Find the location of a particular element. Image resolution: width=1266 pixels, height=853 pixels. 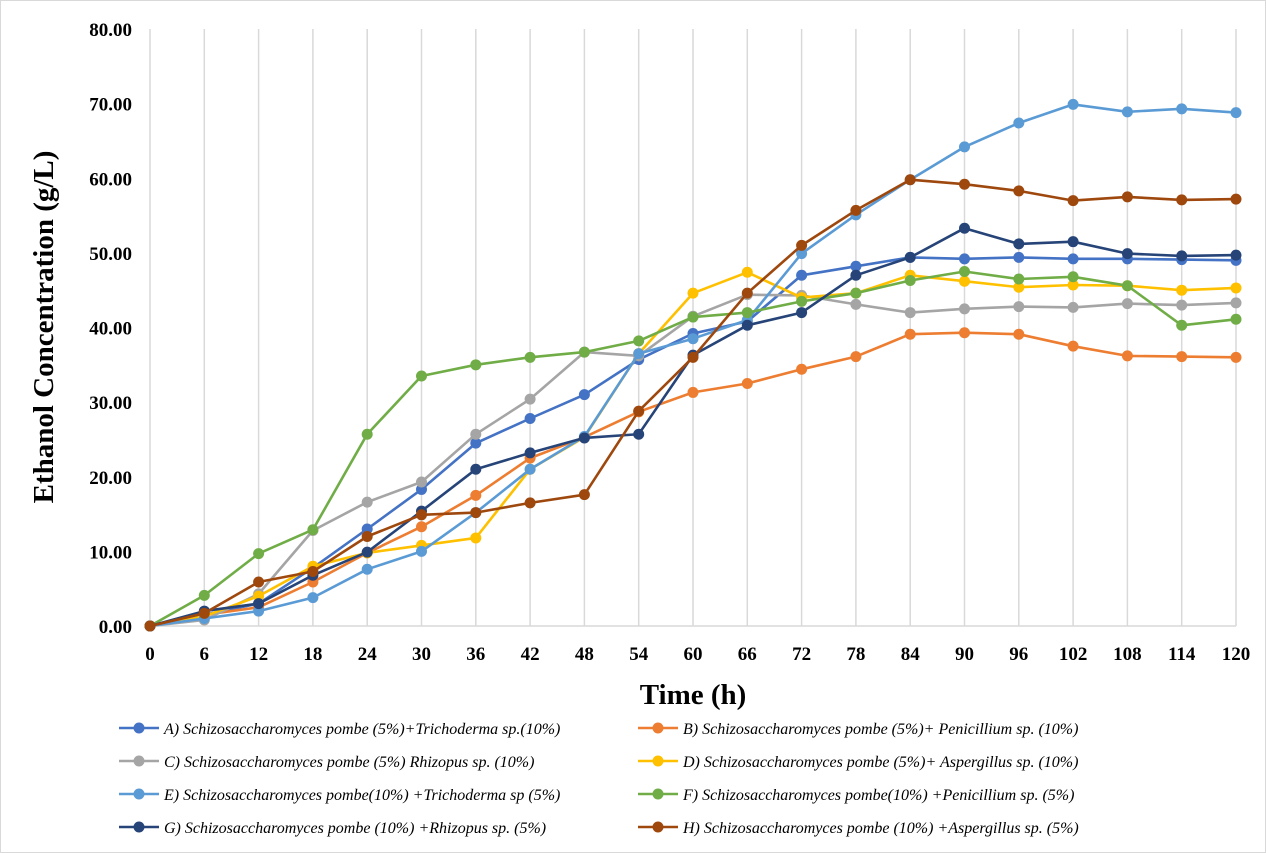

x-tick-label: 120 is located at coordinates (1236, 654).